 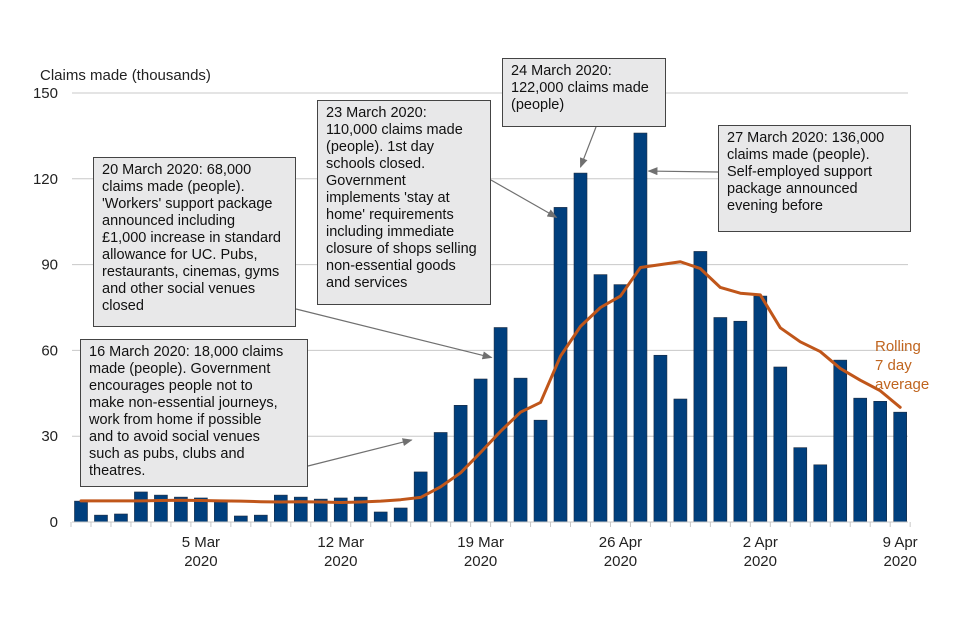 What do you see at coordinates (201, 542) in the screenshot?
I see `x-tick-label: 5 Mar` at bounding box center [201, 542].